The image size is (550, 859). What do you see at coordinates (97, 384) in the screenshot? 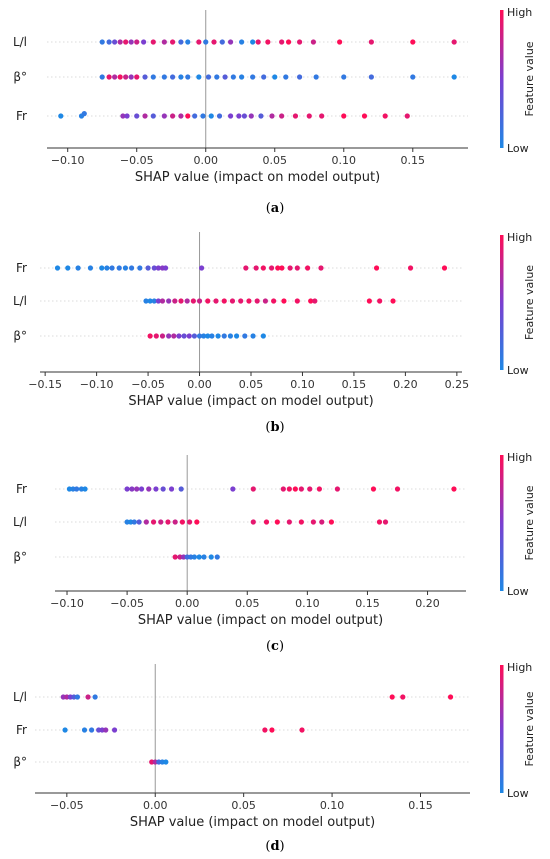
I see `x-tick-label: −0.10` at bounding box center [97, 384].